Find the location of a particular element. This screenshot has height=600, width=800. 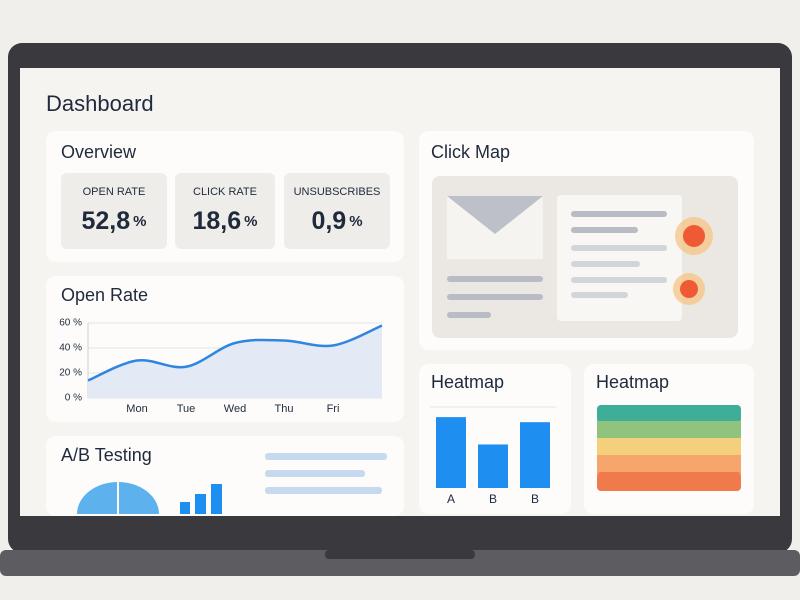

laptop-notch is located at coordinates (400, 554).